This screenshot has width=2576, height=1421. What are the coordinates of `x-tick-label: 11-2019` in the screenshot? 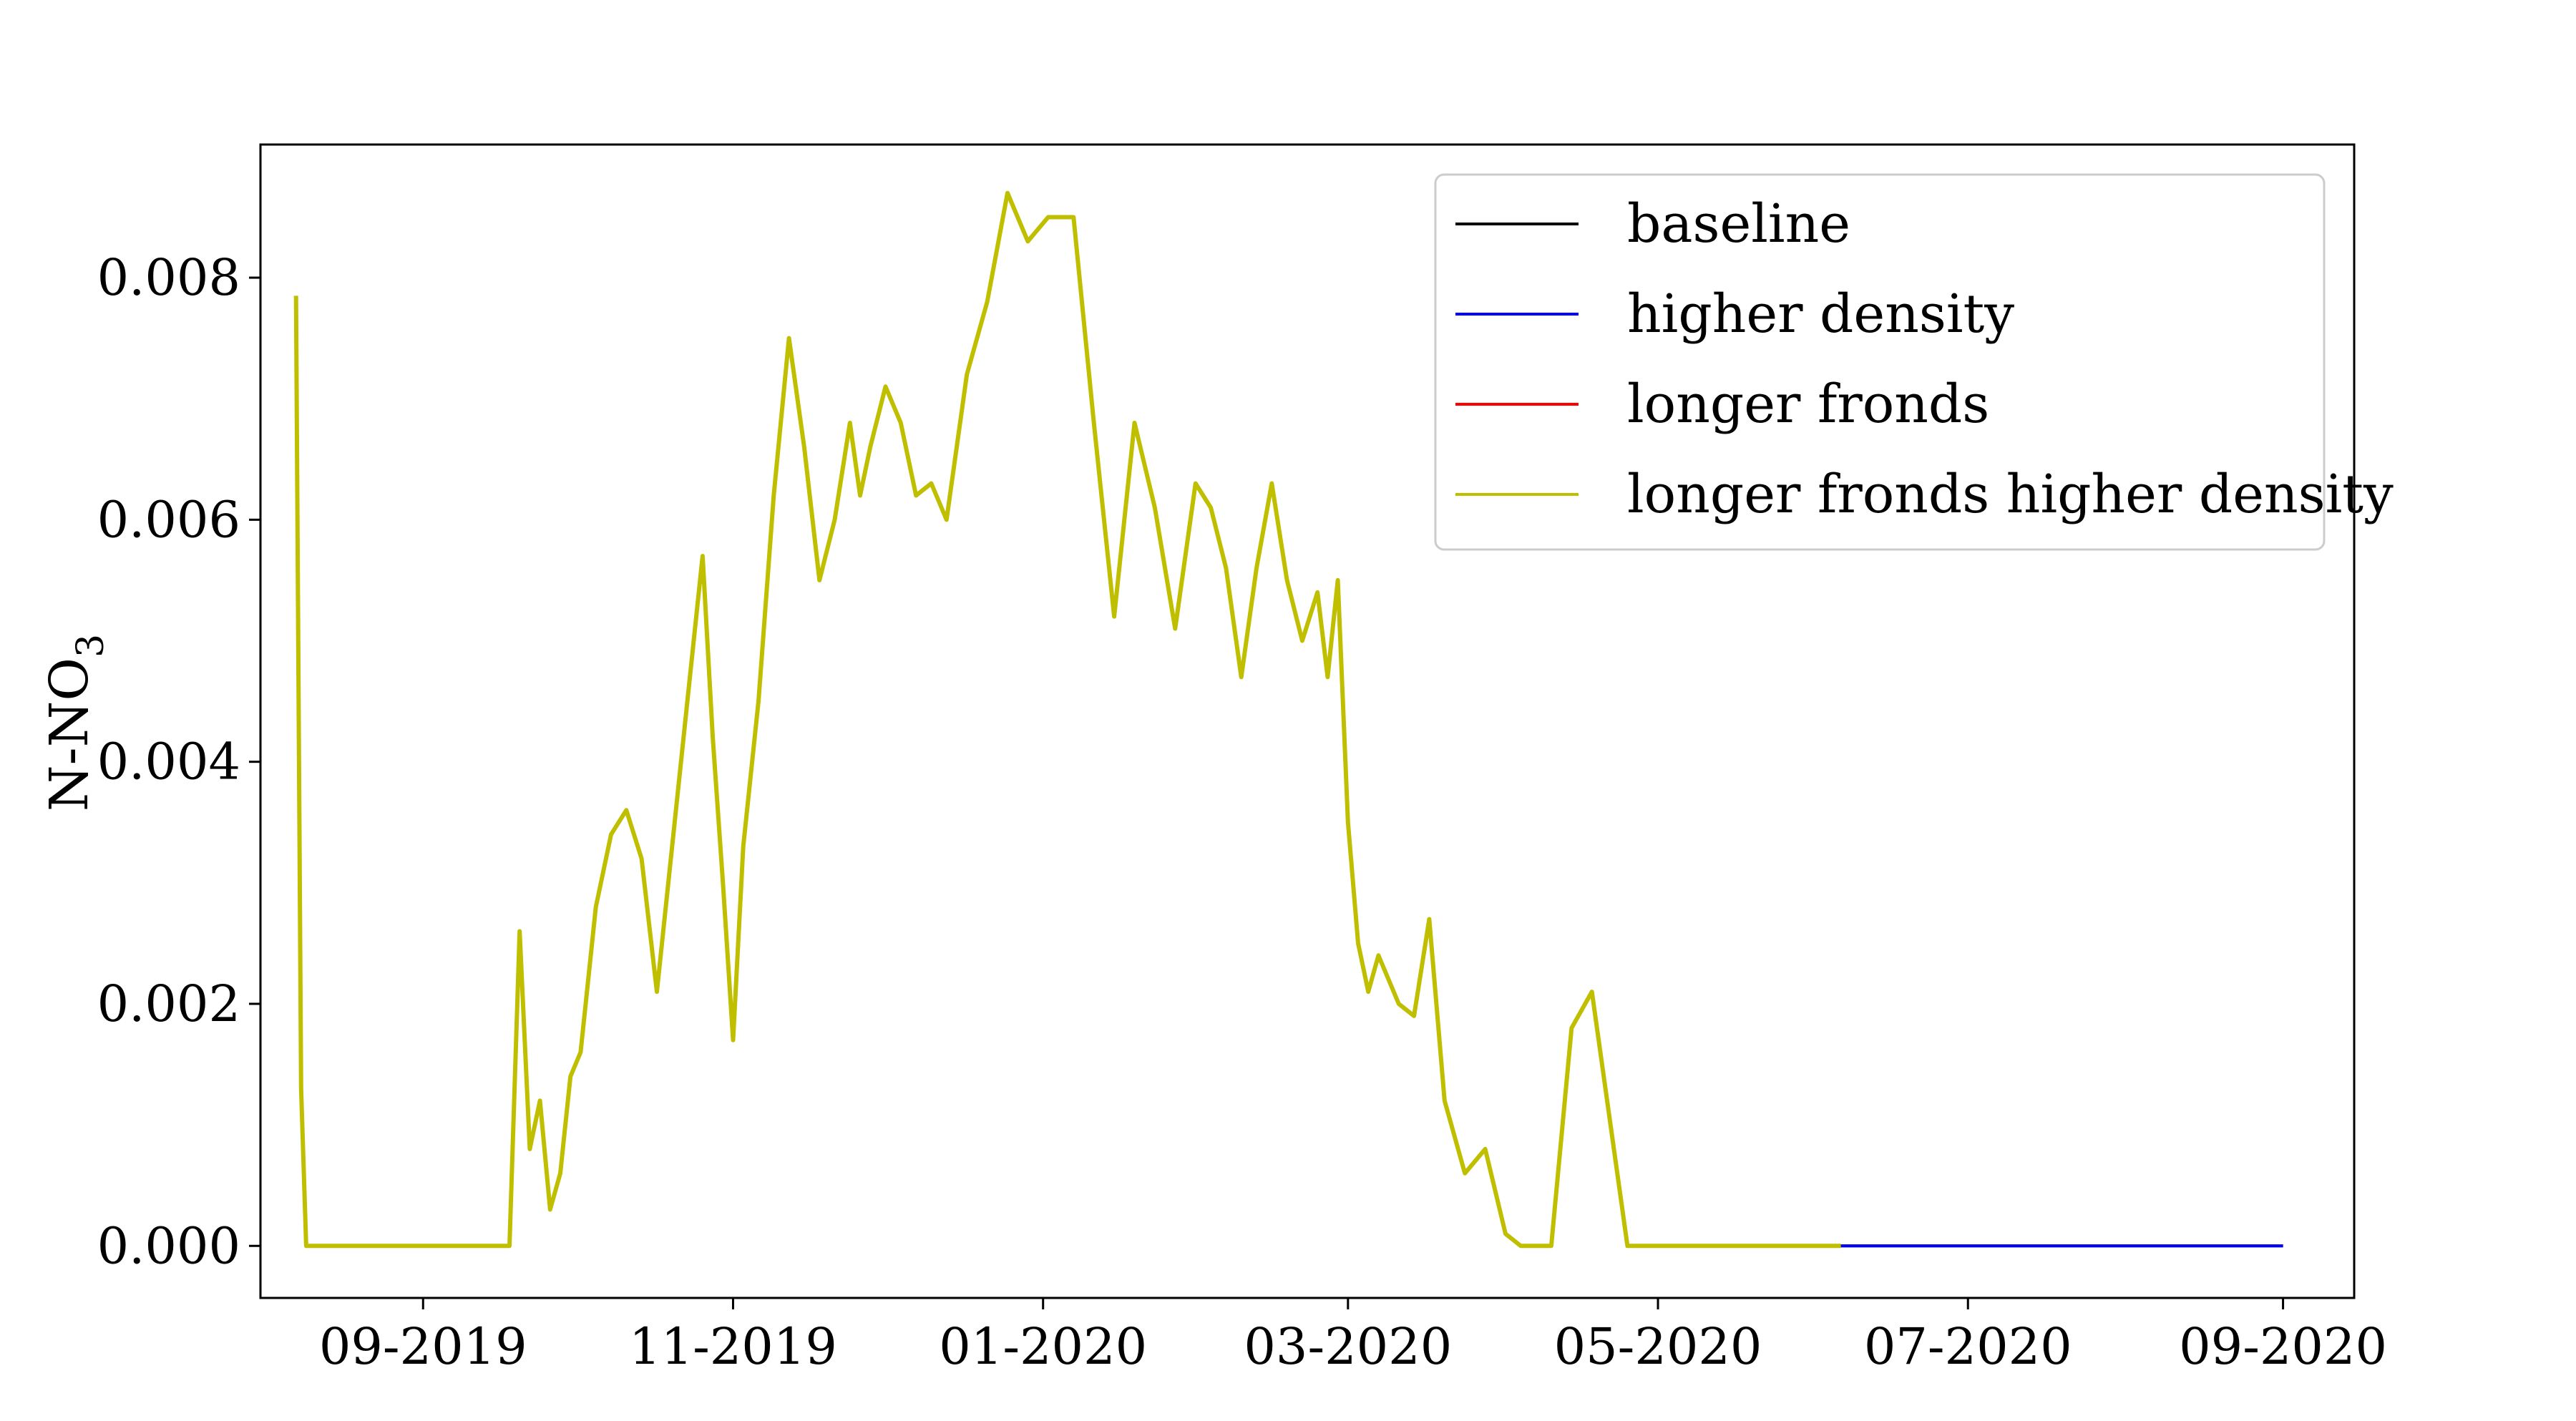 It's located at (733, 1346).